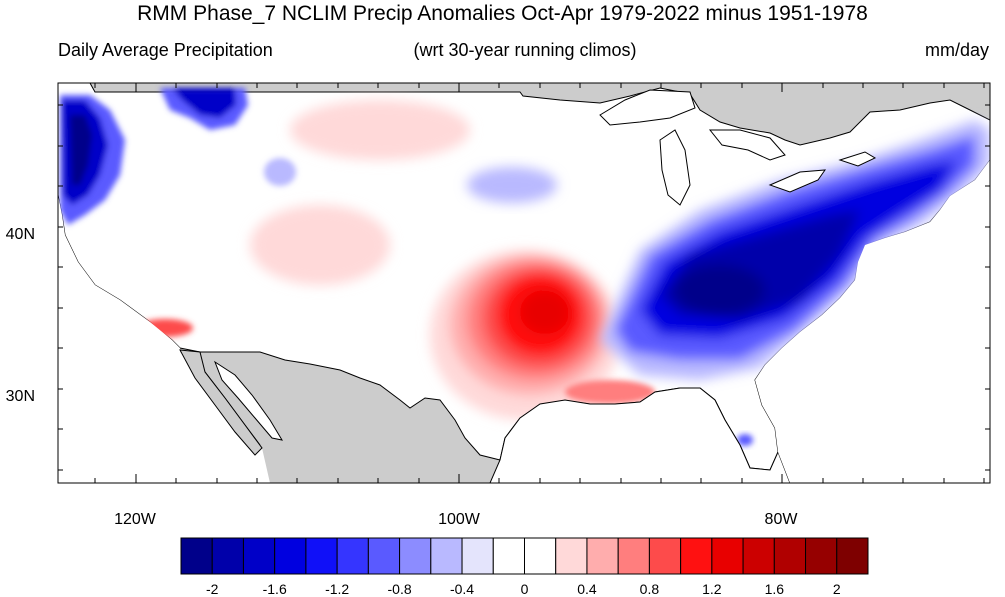  What do you see at coordinates (164, 339) in the screenshot?
I see `pacific-ocean` at bounding box center [164, 339].